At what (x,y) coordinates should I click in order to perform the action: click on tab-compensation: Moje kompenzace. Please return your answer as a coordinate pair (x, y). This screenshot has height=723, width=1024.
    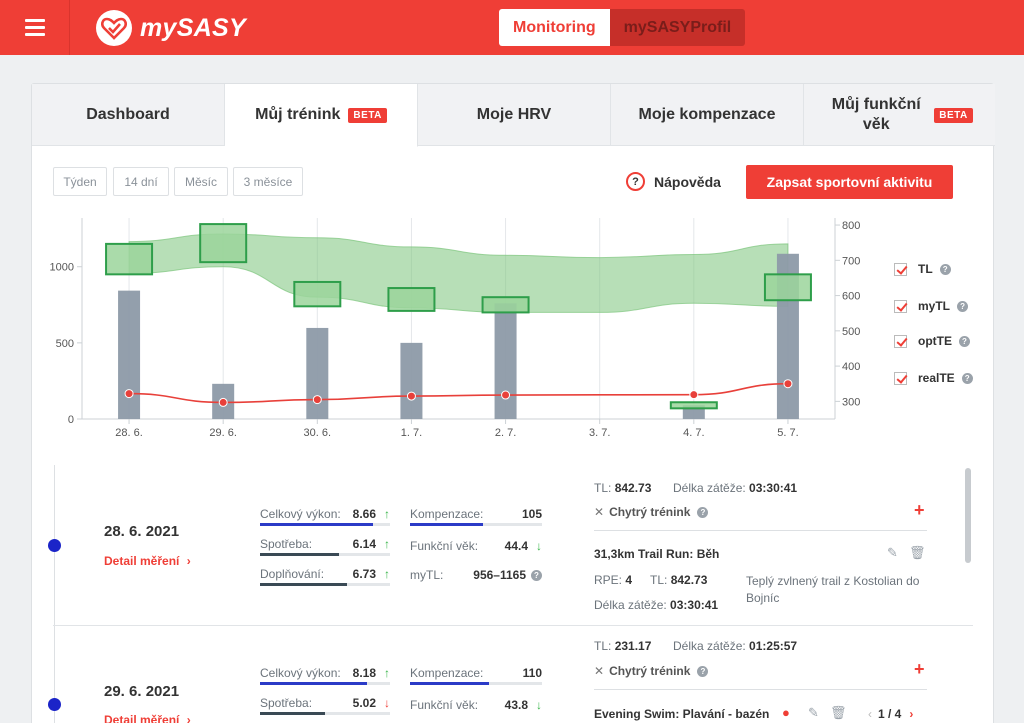
    Looking at the image, I should click on (707, 115).